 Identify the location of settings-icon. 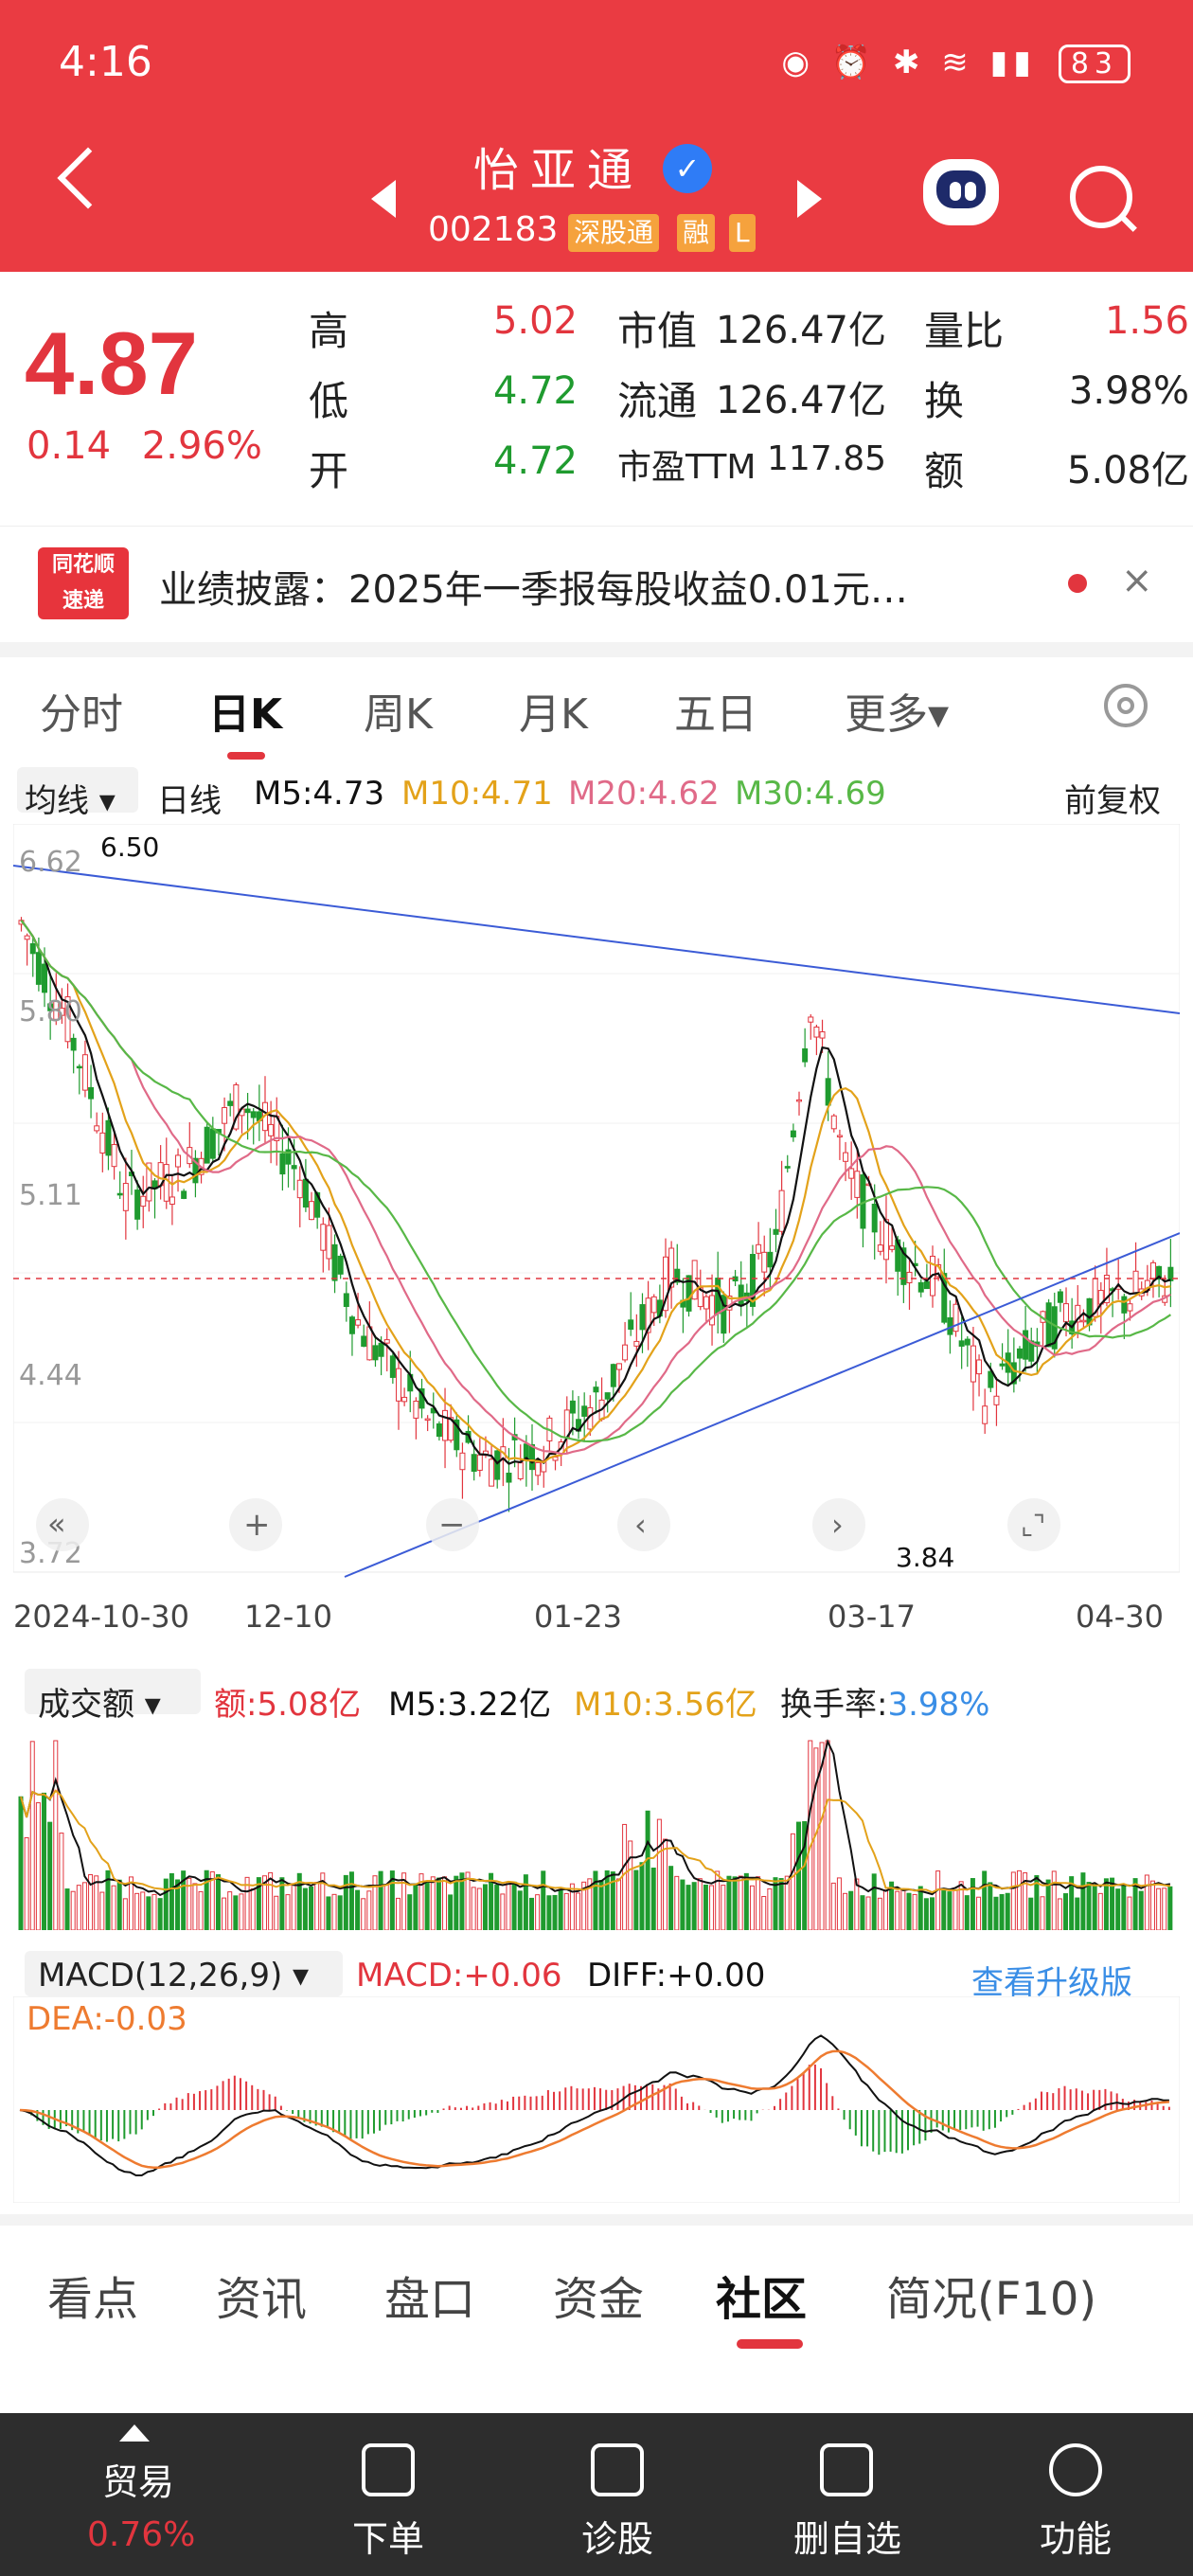
(1126, 705).